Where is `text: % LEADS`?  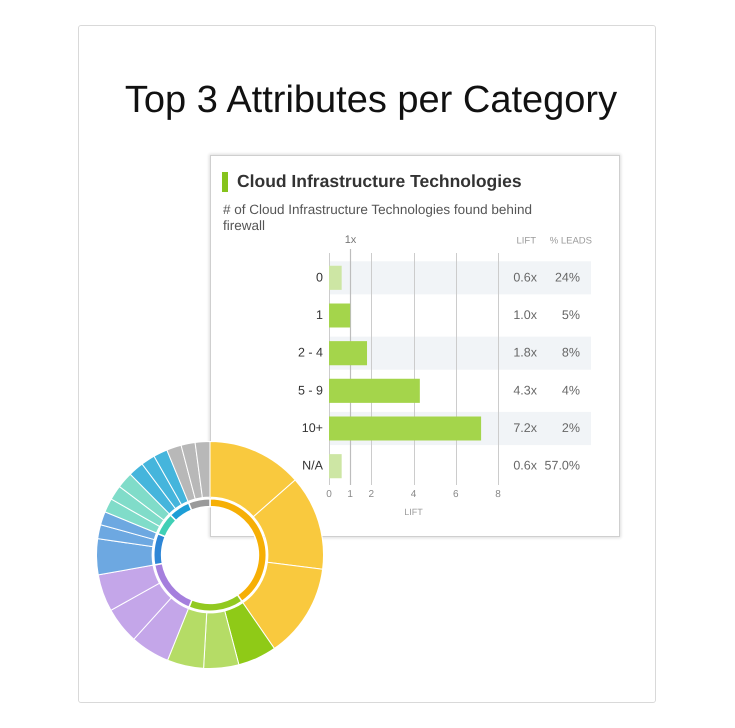 text: % LEADS is located at coordinates (571, 241).